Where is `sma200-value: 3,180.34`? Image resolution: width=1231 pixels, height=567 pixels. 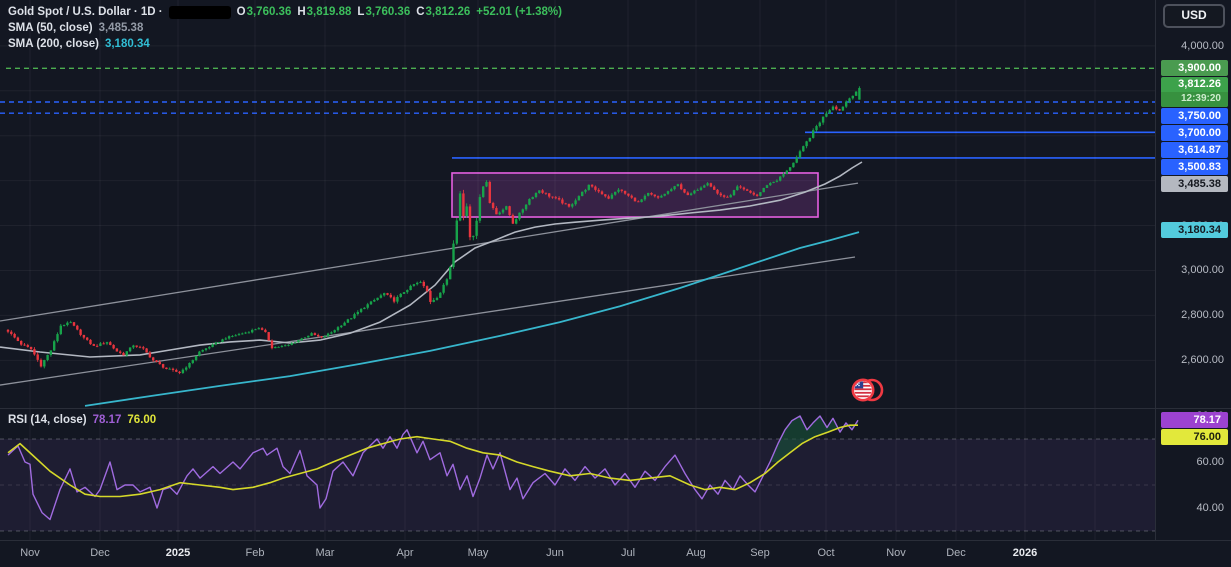 sma200-value: 3,180.34 is located at coordinates (127, 44).